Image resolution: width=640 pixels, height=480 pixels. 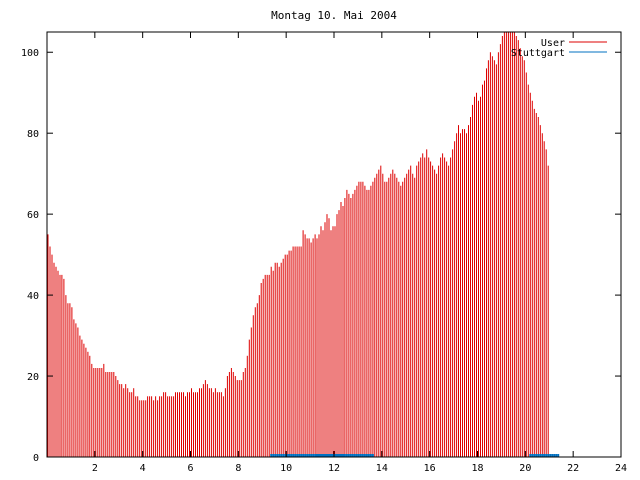 I want to click on x-tick-label: 12, so click(x=334, y=468).